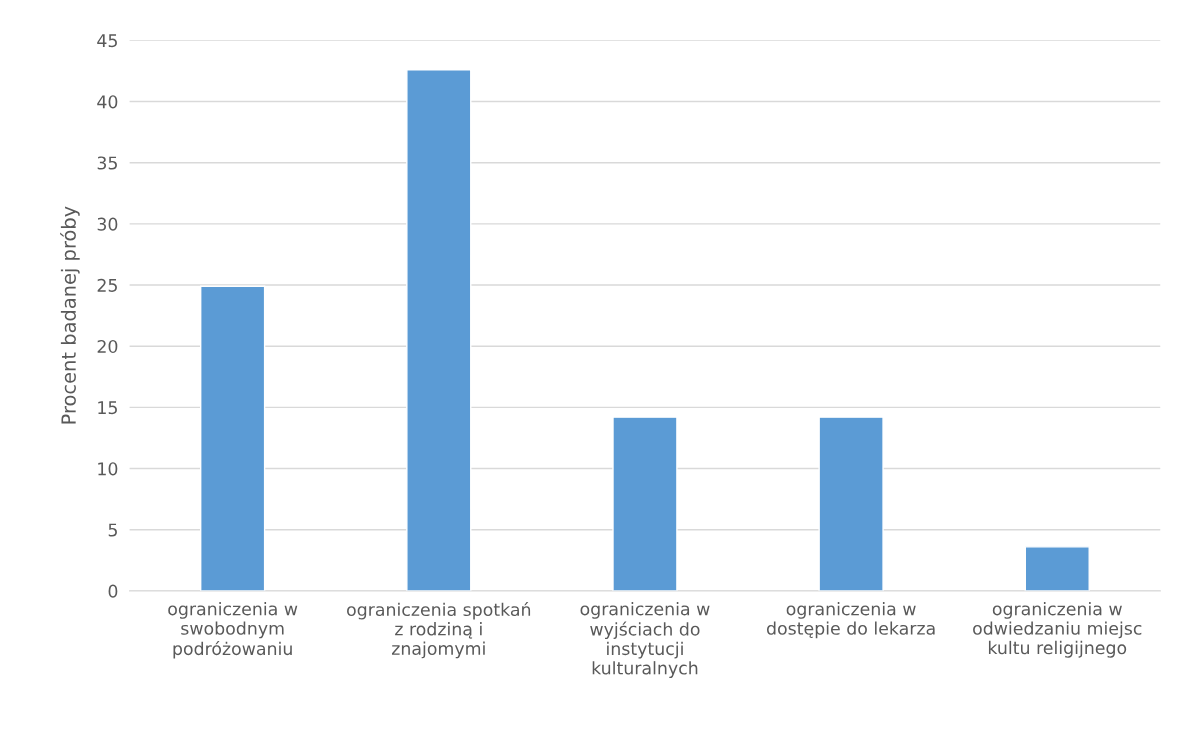  Describe the element at coordinates (108, 469) in the screenshot. I see `y-tick-label: 10` at that location.